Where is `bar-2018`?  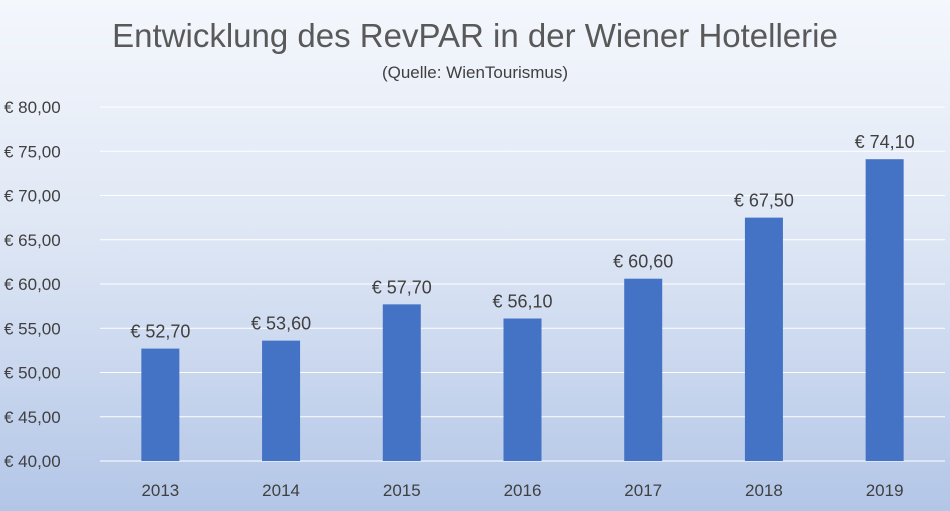
bar-2018 is located at coordinates (763, 339).